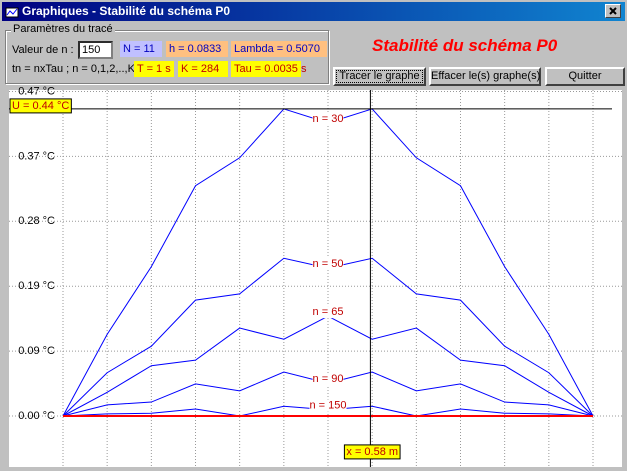  I want to click on n-info: N = 11, so click(141, 49).